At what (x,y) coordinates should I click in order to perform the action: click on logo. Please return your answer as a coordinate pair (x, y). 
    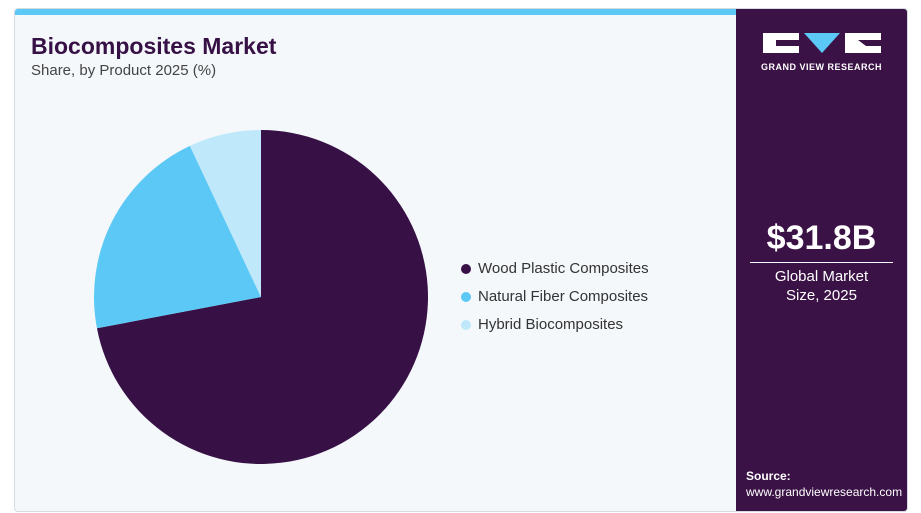
    Looking at the image, I should click on (822, 43).